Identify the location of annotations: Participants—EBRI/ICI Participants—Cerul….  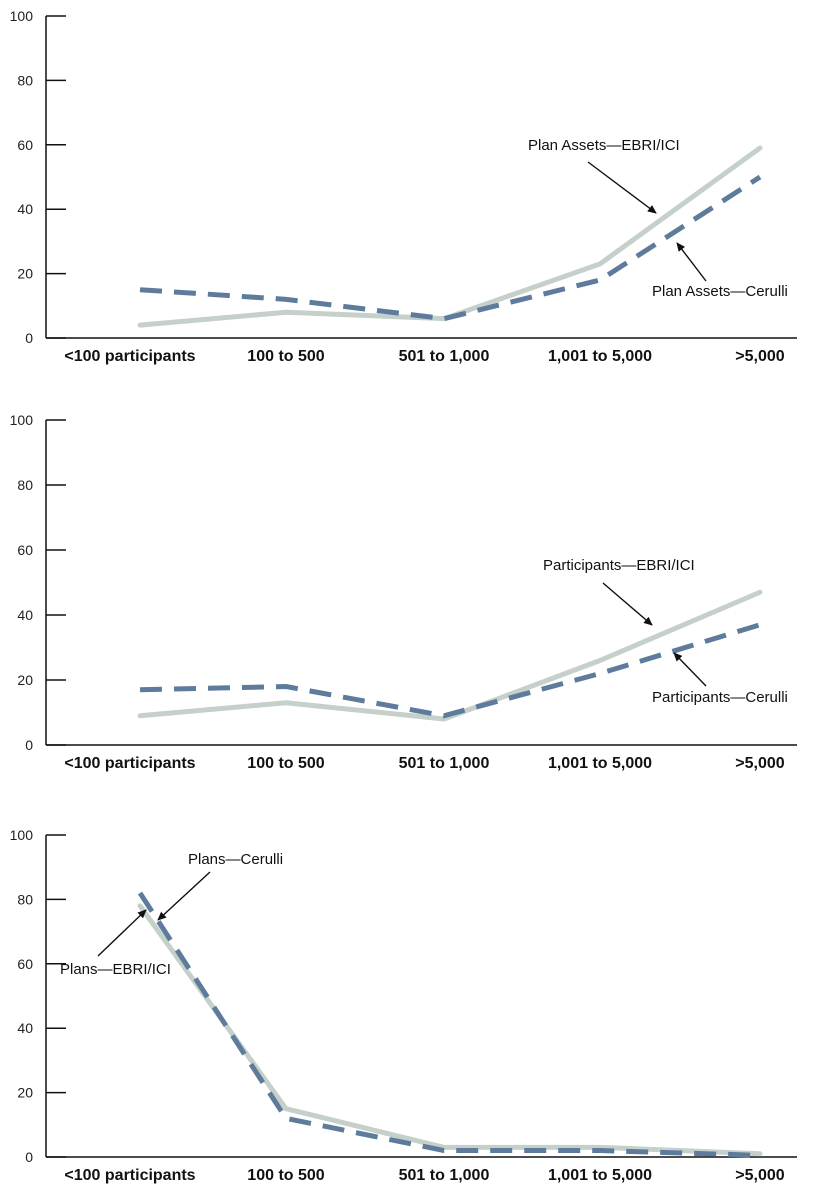
(665, 631).